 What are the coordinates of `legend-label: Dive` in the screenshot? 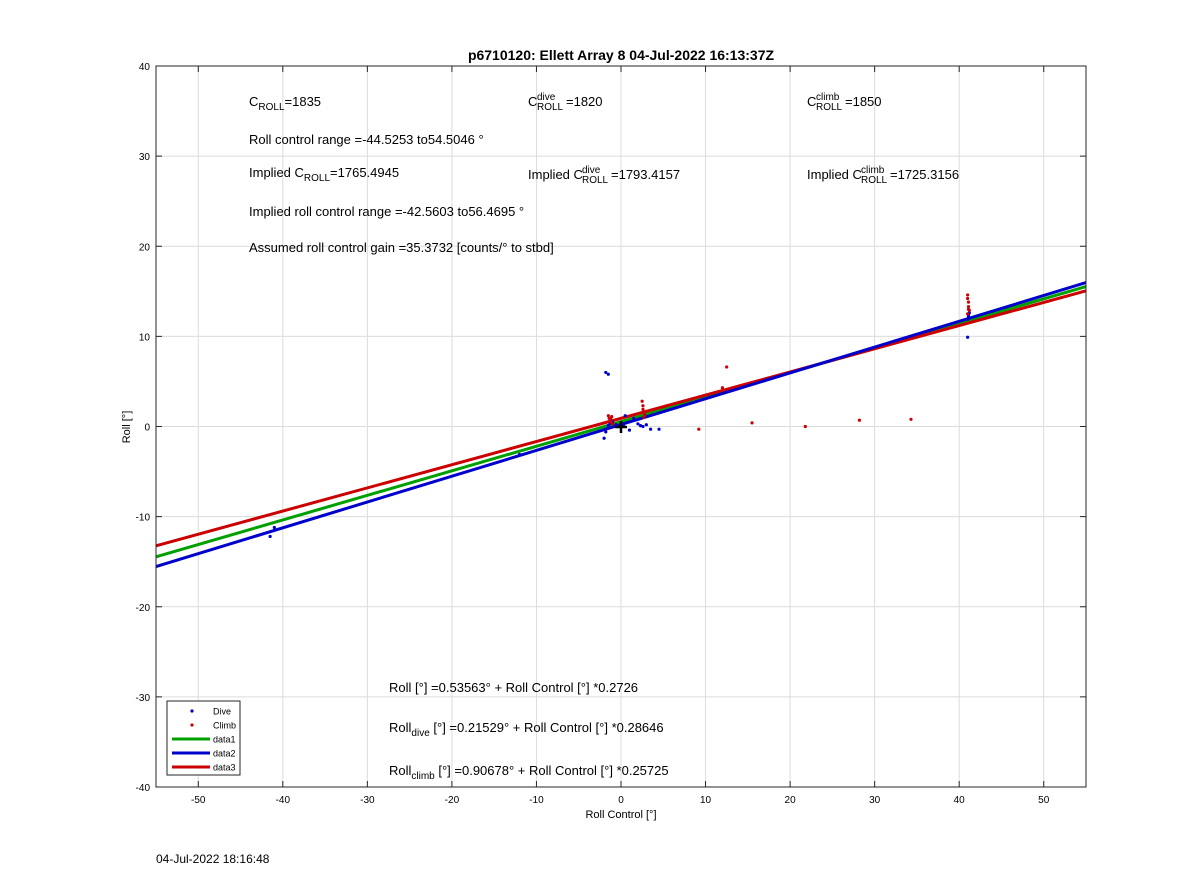 It's located at (222, 712).